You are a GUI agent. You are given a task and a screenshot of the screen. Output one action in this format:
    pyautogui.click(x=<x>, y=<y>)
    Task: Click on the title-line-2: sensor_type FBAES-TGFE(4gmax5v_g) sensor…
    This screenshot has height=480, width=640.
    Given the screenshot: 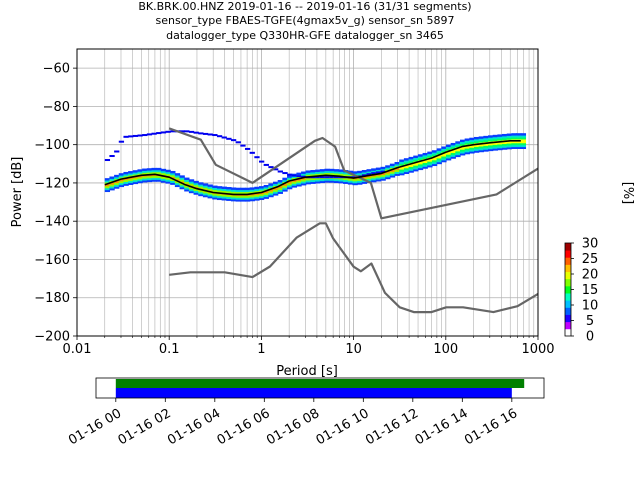 What is the action you would take?
    pyautogui.click(x=305, y=20)
    